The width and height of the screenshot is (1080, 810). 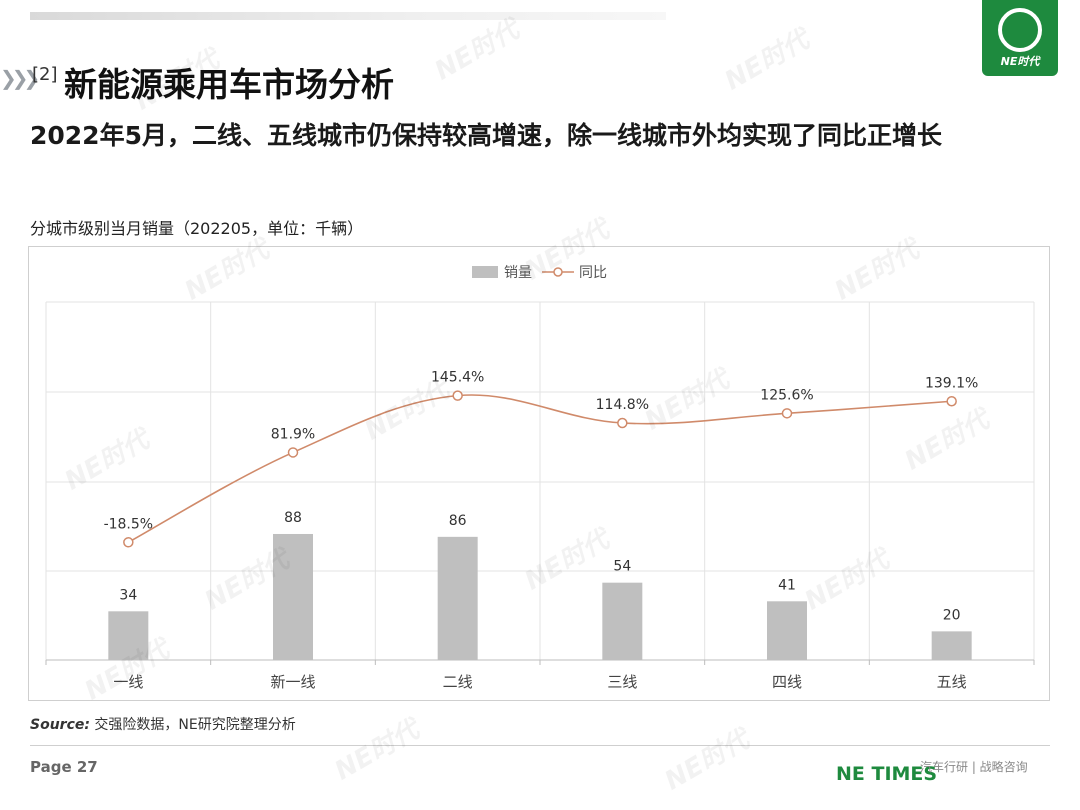 I want to click on ne-times-logo: NE时代, so click(x=1020, y=38).